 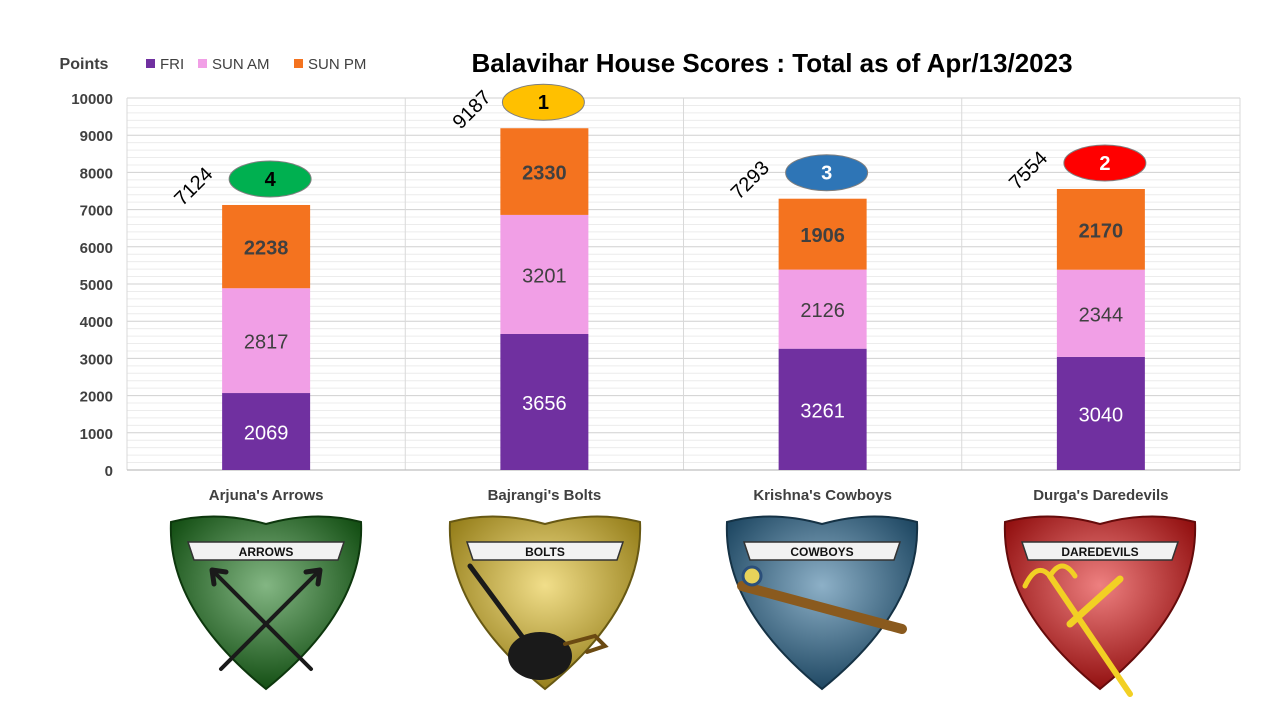 I want to click on y-tick-label: 4000, so click(x=96, y=322).